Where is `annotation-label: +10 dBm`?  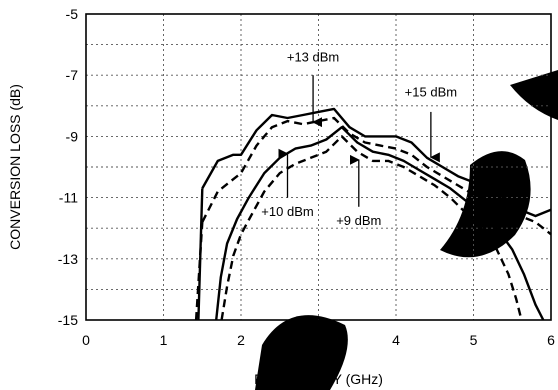
annotation-label: +10 dBm is located at coordinates (287, 211).